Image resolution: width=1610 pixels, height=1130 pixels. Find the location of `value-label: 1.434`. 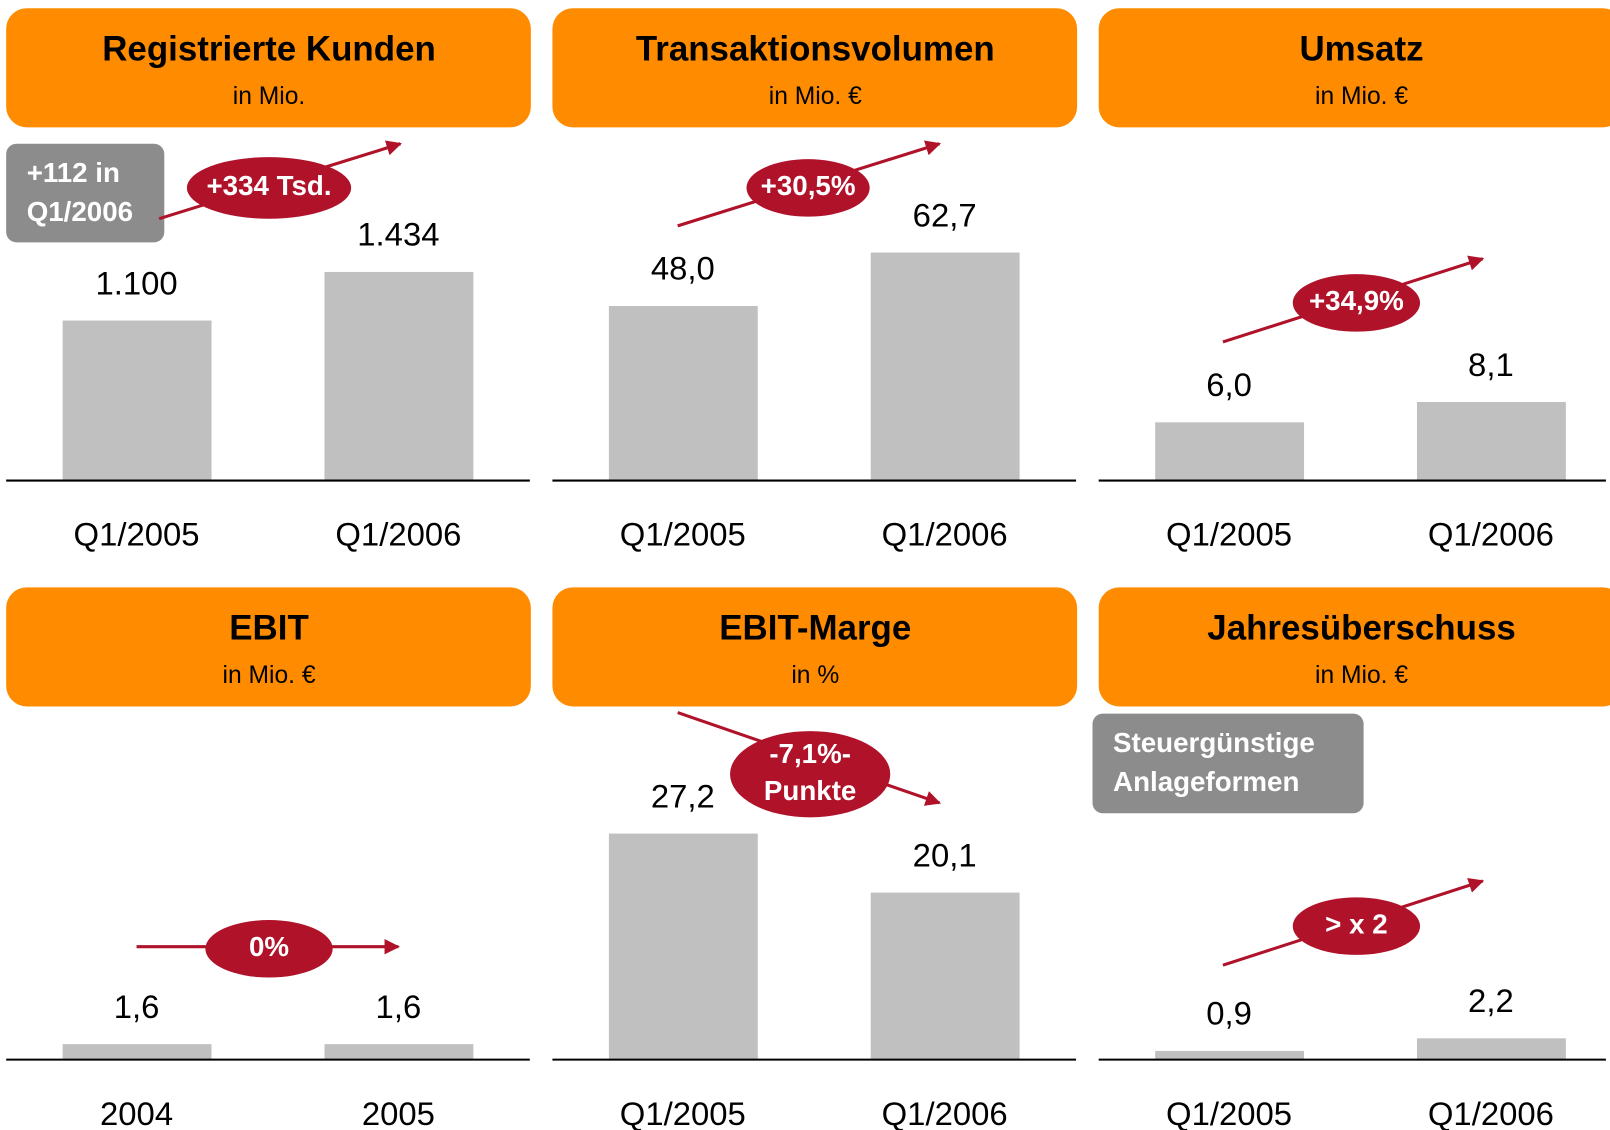

value-label: 1.434 is located at coordinates (398, 234).